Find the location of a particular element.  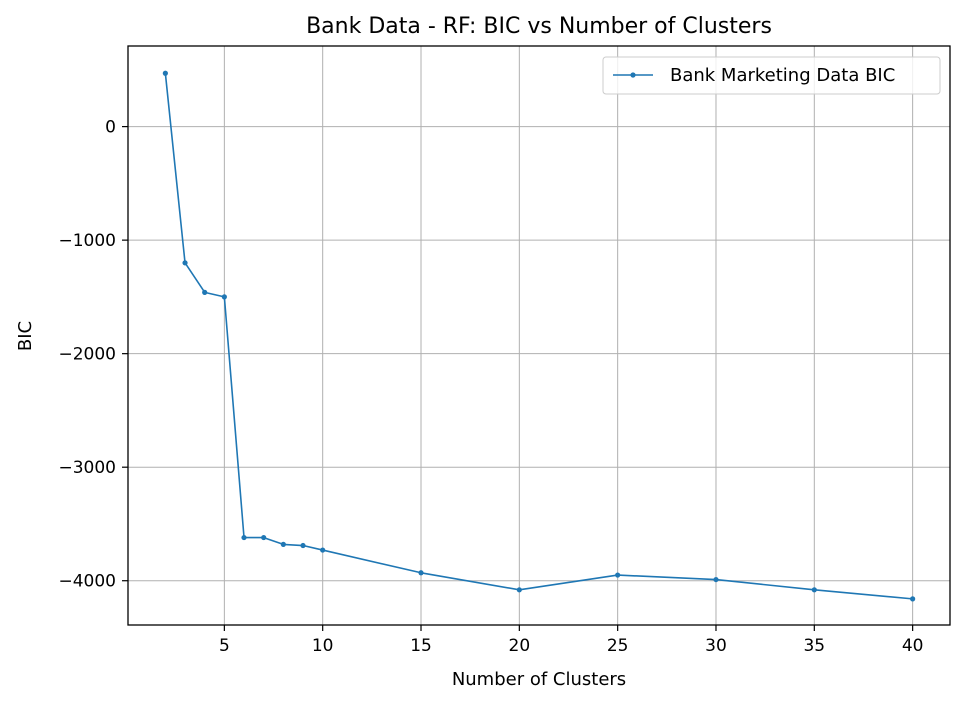

legend-label: Bank Marketing Data BIC is located at coordinates (782, 75).